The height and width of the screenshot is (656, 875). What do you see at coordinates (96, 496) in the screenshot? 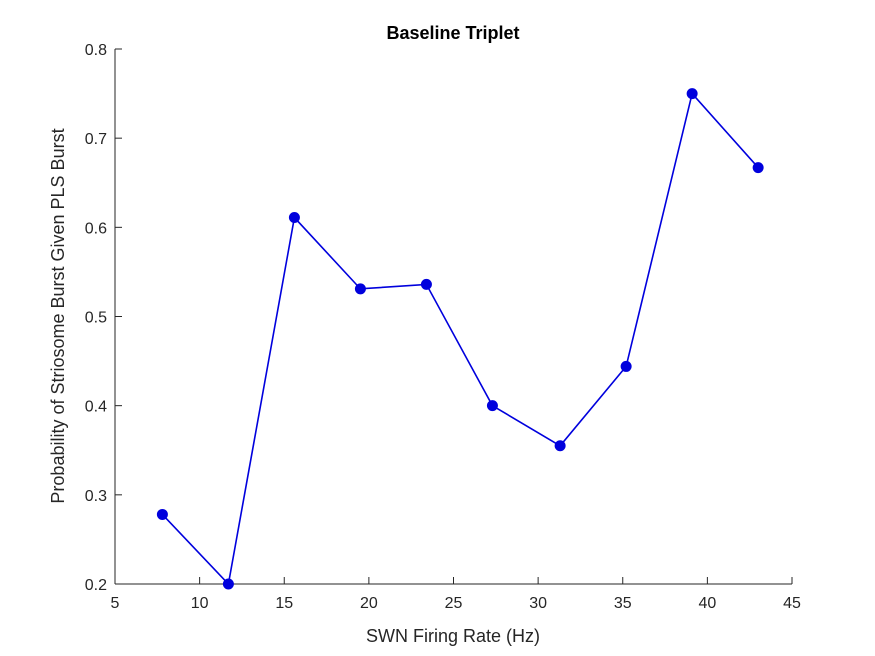
I see `y-tick-label: 0.3` at bounding box center [96, 496].